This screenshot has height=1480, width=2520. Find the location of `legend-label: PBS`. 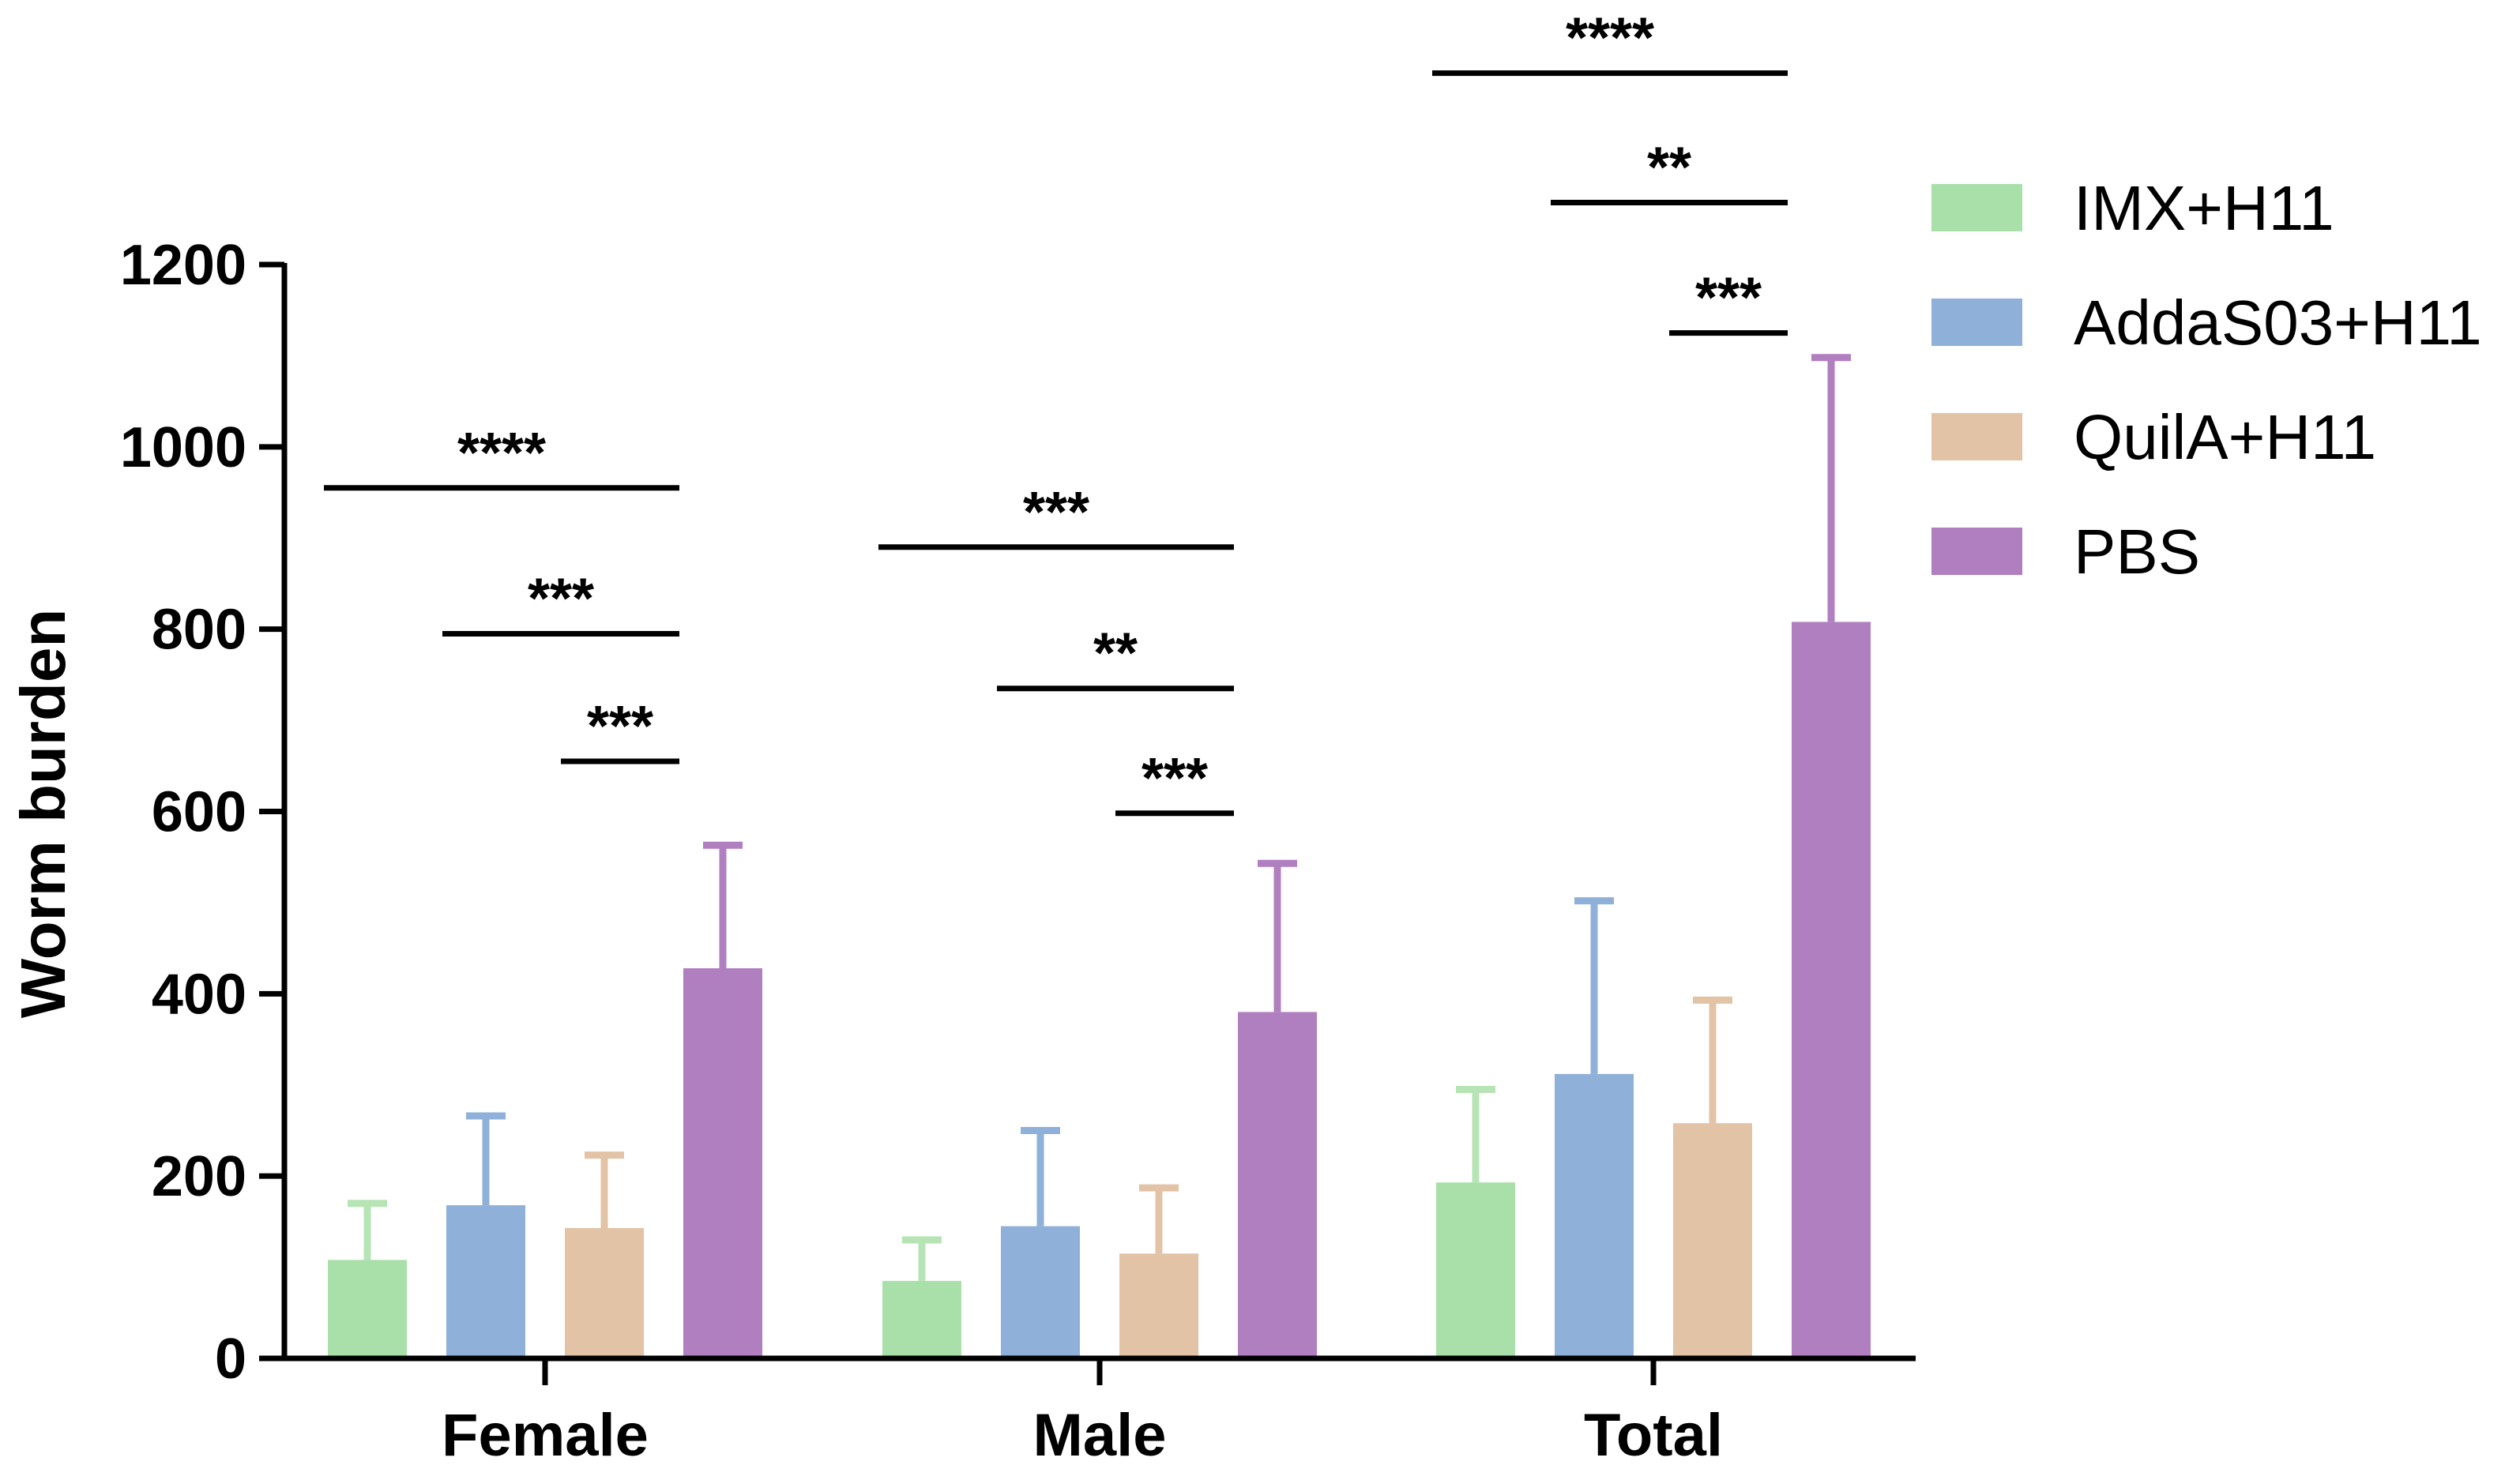

legend-label: PBS is located at coordinates (2137, 551).